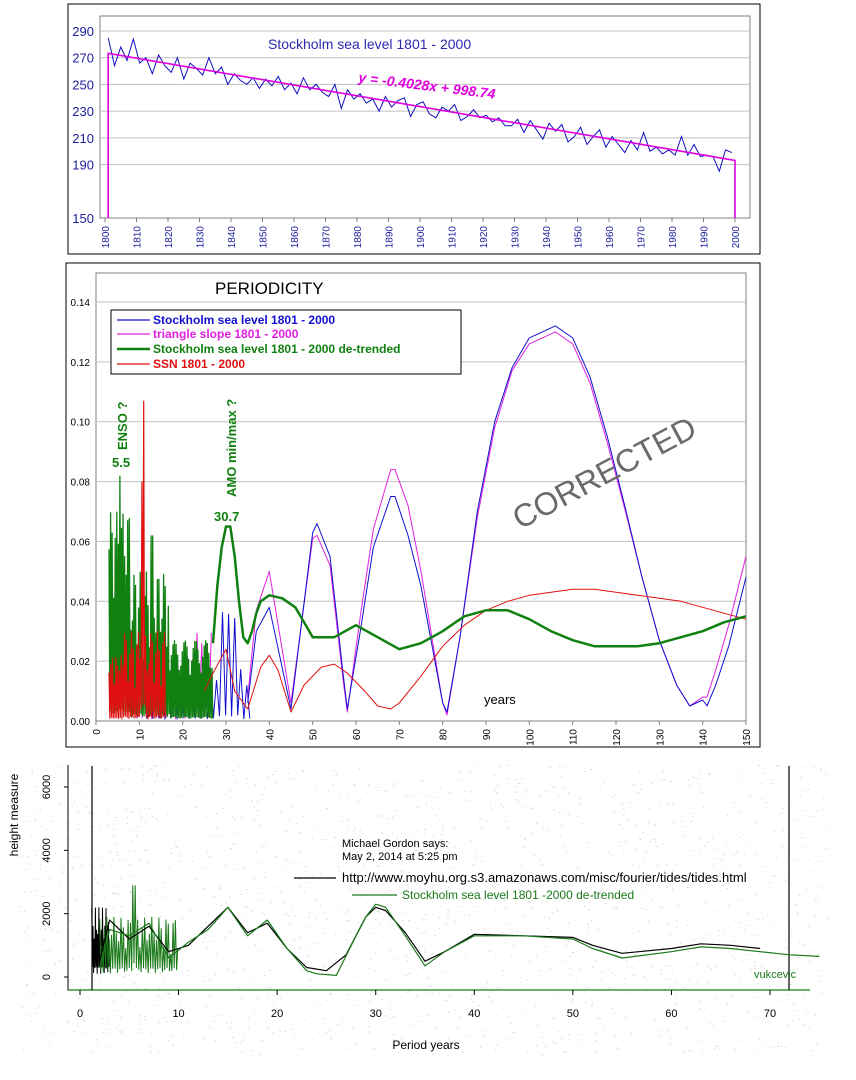 The height and width of the screenshot is (1080, 856). I want to click on panel1-x-tick-label: 1840, so click(232, 237).